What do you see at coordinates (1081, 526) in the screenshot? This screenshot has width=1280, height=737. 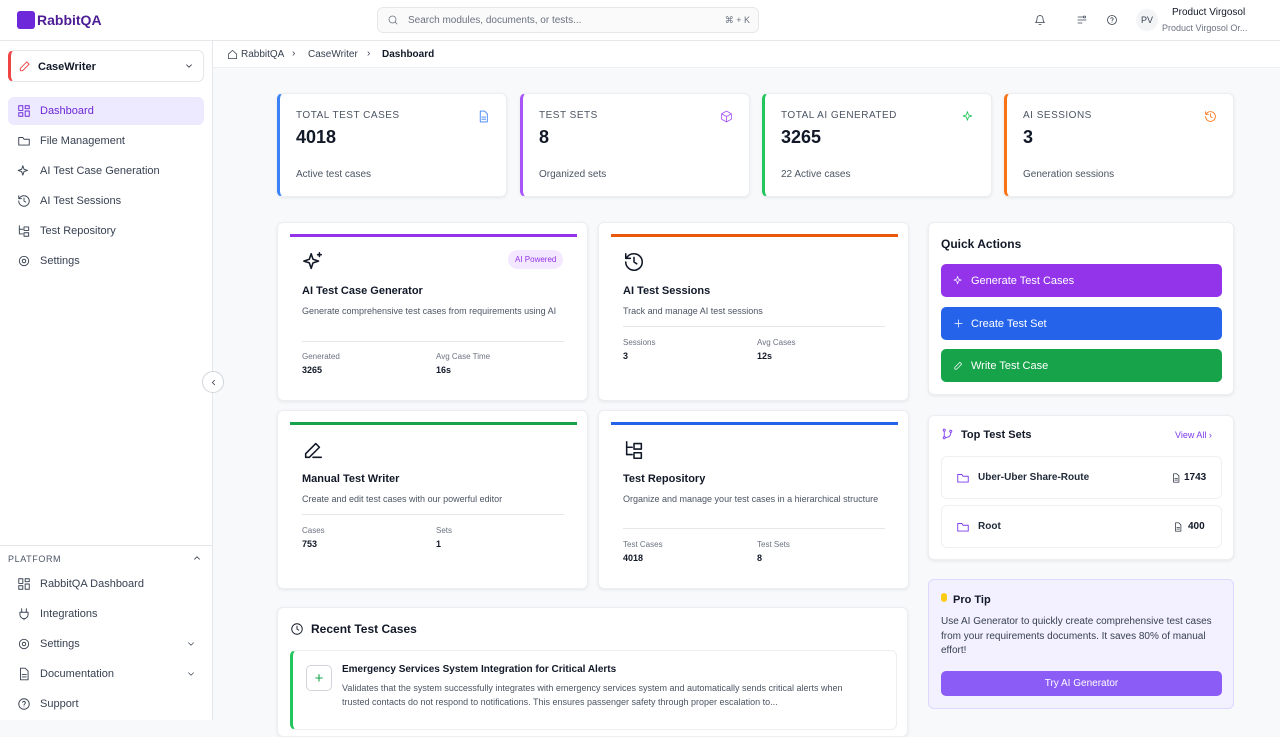 I see `test-set-row: Root 400` at bounding box center [1081, 526].